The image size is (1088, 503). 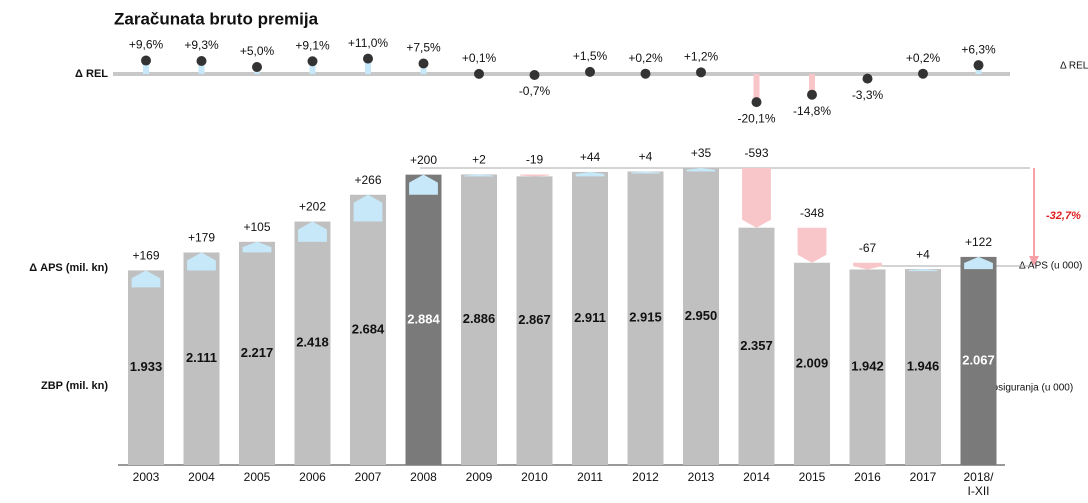 What do you see at coordinates (812, 111) in the screenshot?
I see `rel-label: -14,8%` at bounding box center [812, 111].